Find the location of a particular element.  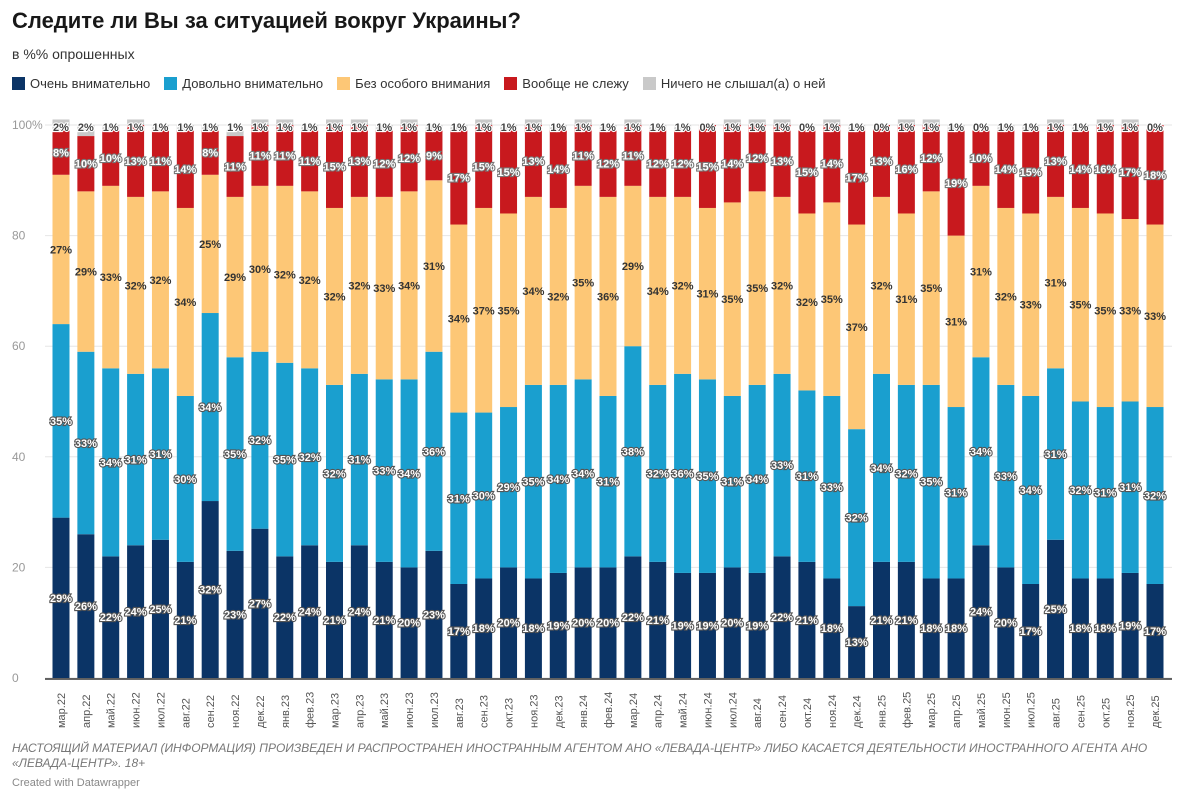

data-label: 9% is located at coordinates (434, 156).